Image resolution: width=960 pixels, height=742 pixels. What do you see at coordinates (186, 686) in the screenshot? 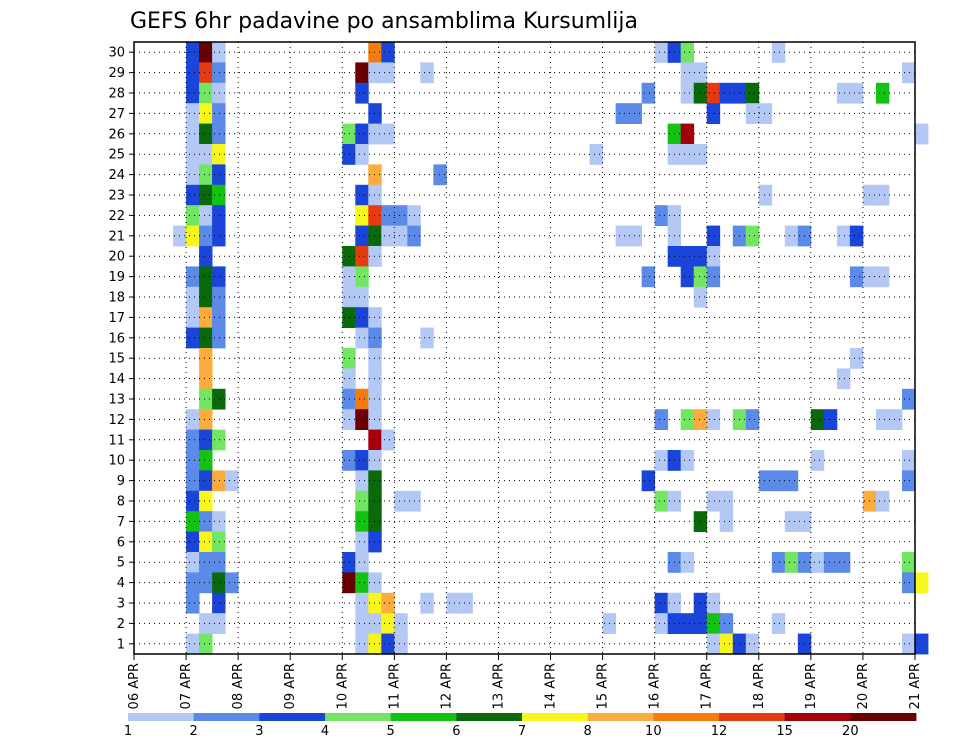
I see `x-tick-label: 07 APR` at bounding box center [186, 686].